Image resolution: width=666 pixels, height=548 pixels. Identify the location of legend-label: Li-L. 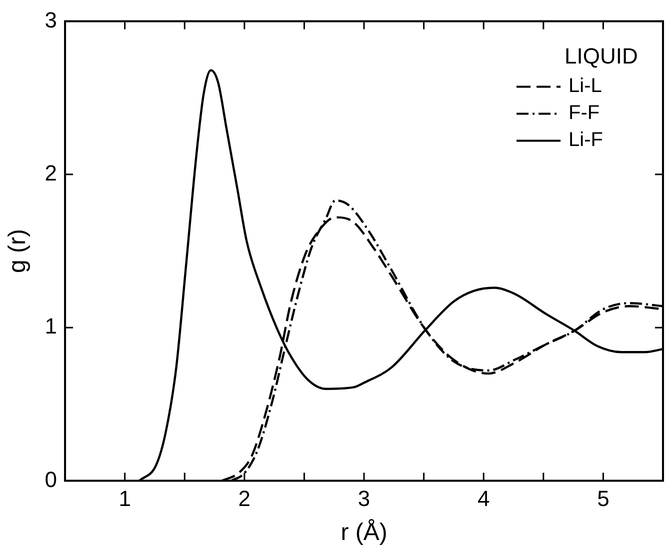
(585, 86).